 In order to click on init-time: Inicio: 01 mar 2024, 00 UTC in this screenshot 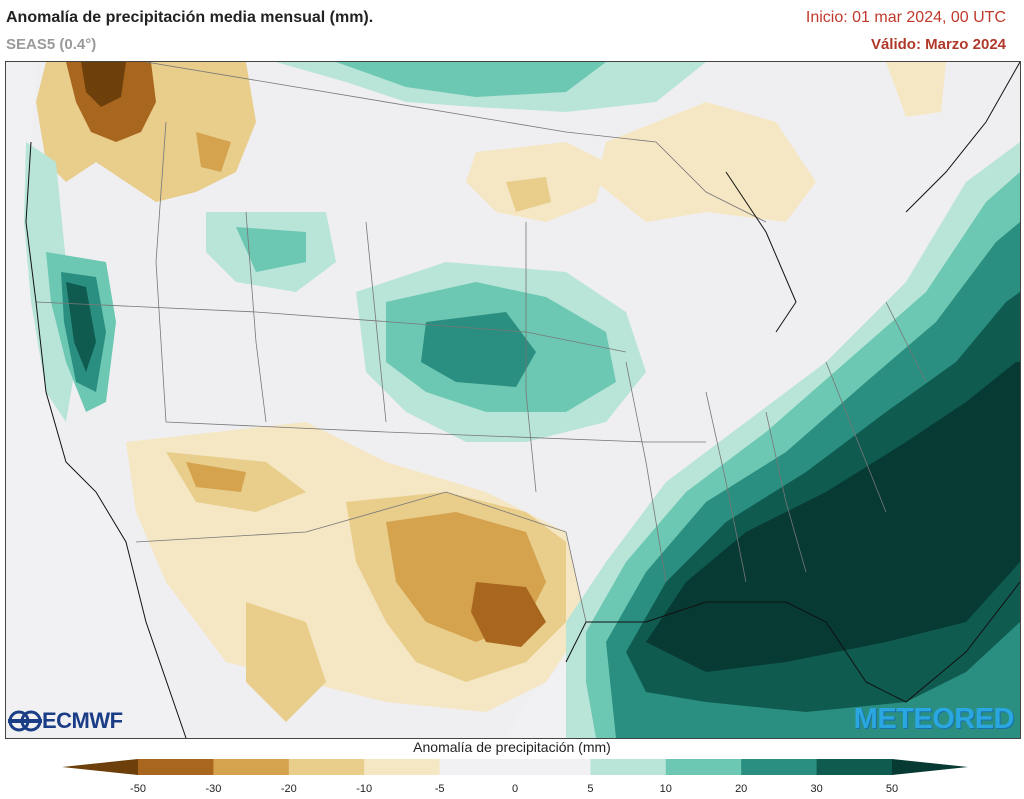, I will do `click(905, 17)`.